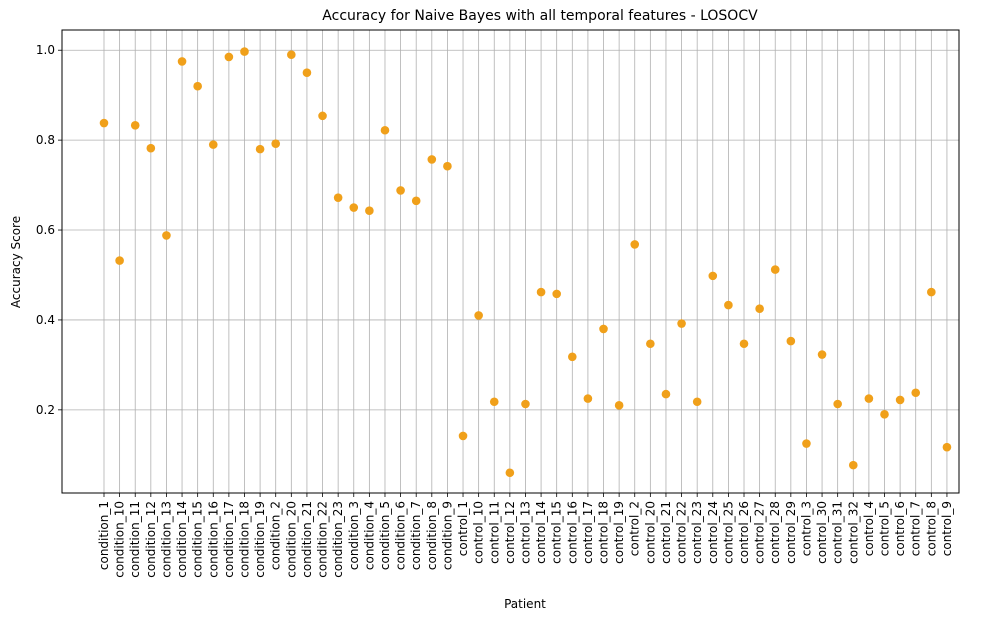 This screenshot has height=620, width=1001. I want to click on x-tick-label: condition_2, so click(276, 535).